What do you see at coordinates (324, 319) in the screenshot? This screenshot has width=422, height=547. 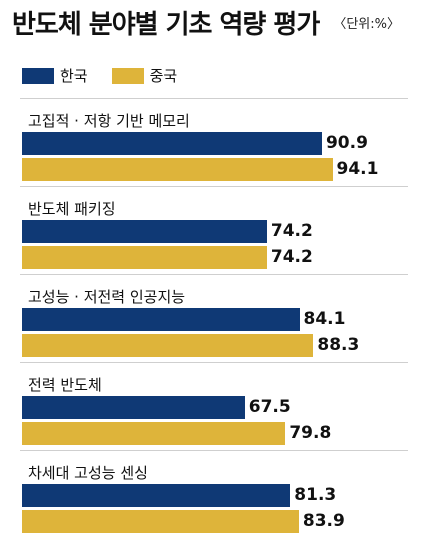 I see `data-label: 84.1` at bounding box center [324, 319].